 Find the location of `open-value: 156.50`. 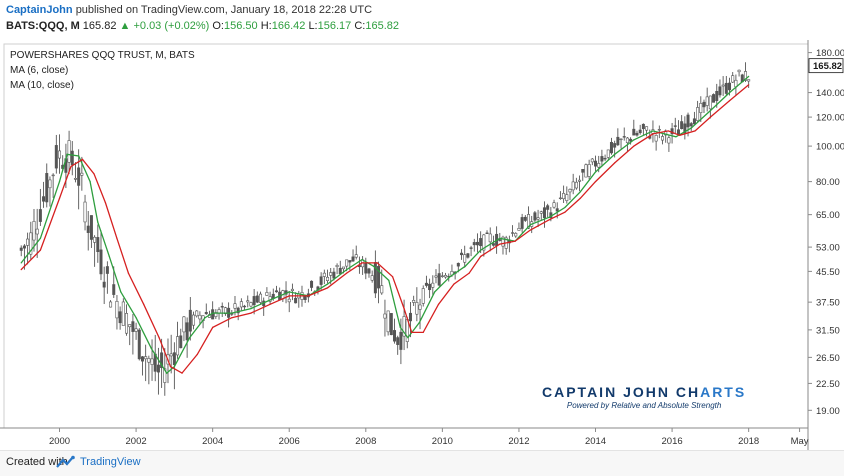

open-value: 156.50 is located at coordinates (241, 26).